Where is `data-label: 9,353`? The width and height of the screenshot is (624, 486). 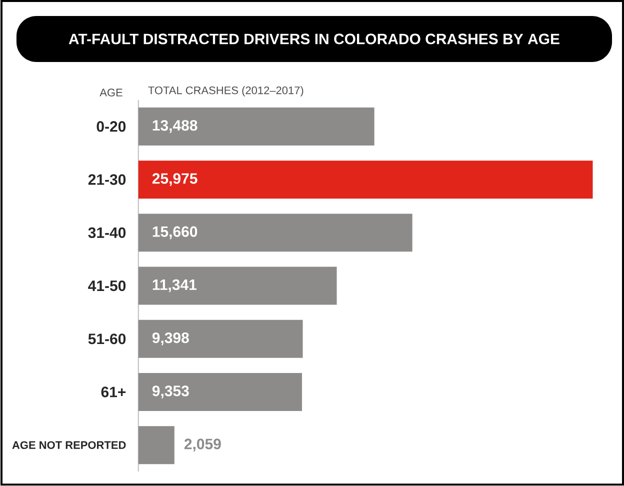
data-label: 9,353 is located at coordinates (170, 392).